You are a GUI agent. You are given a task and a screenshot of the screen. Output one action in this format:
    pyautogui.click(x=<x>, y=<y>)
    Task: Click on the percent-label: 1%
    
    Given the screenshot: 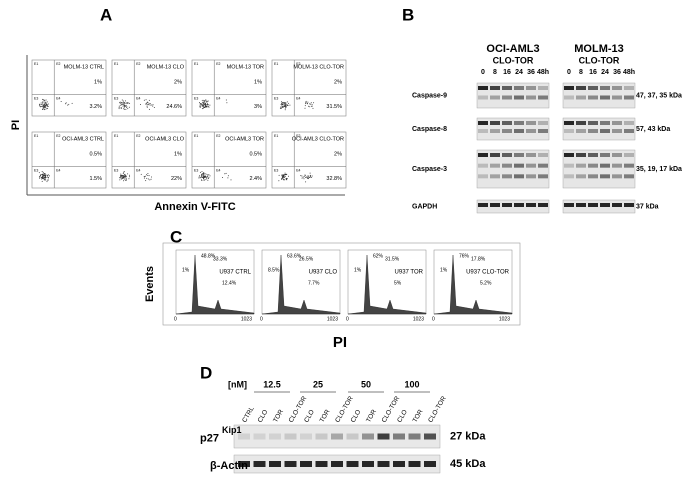 What is the action you would take?
    pyautogui.click(x=358, y=270)
    